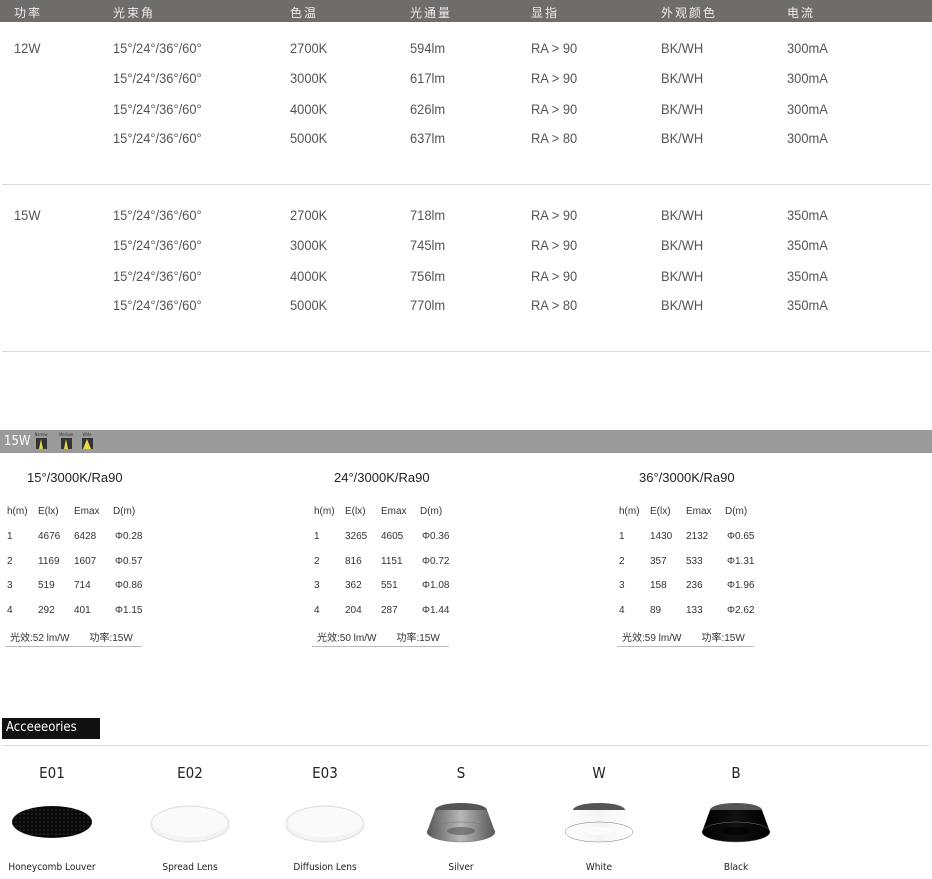 Image resolution: width=932 pixels, height=879 pixels. Describe the element at coordinates (82, 585) in the screenshot. I see `photometric-cell: 714` at that location.